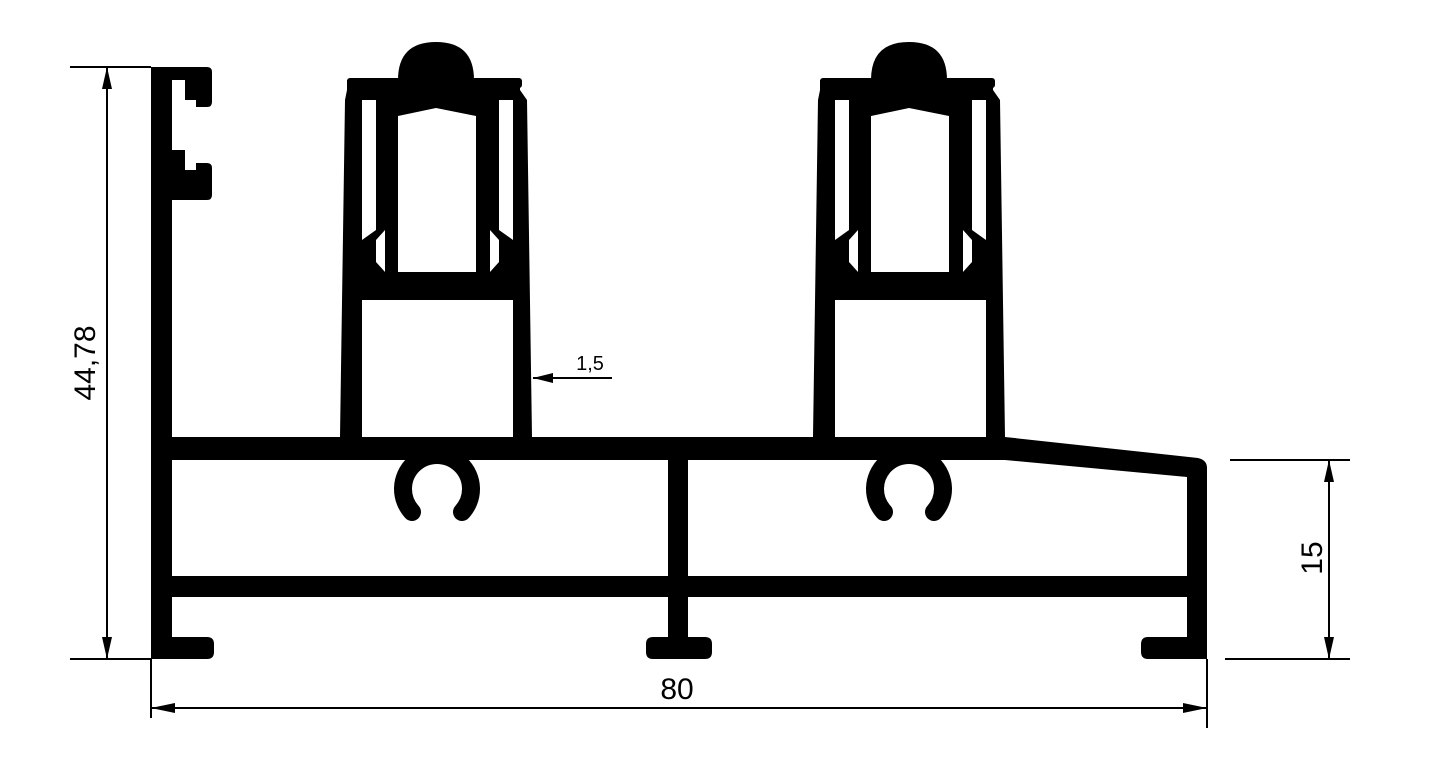 The height and width of the screenshot is (783, 1429). What do you see at coordinates (182, 648) in the screenshot?
I see `left-foot` at bounding box center [182, 648].